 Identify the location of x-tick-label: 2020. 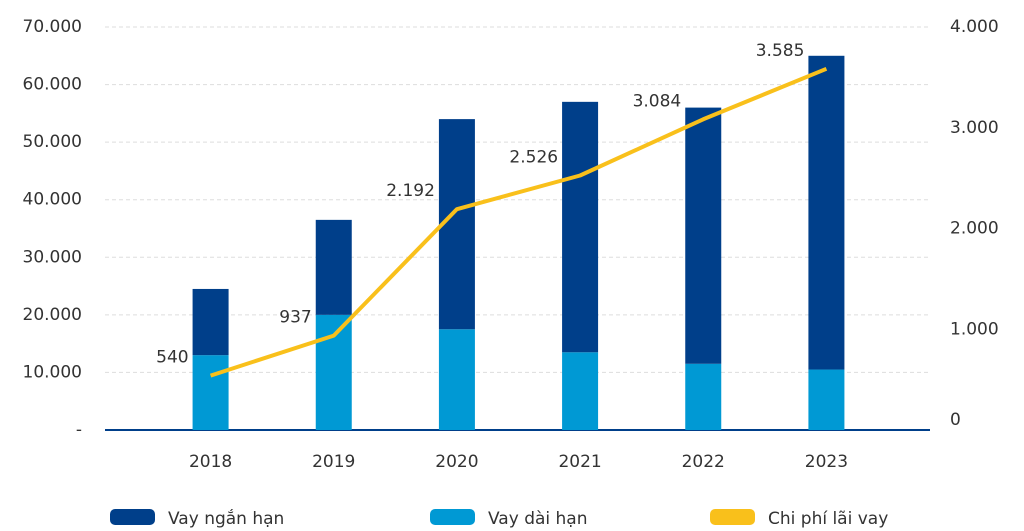
(456, 462).